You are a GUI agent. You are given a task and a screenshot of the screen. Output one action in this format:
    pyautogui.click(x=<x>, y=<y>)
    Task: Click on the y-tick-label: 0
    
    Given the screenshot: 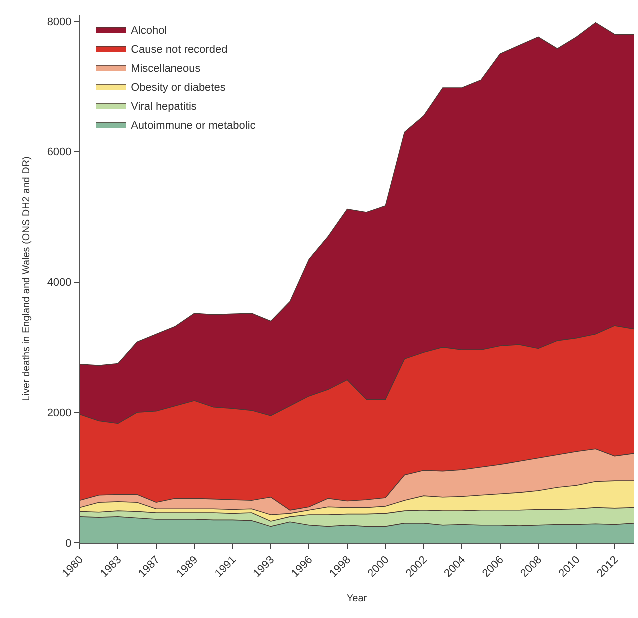 What is the action you would take?
    pyautogui.click(x=69, y=544)
    